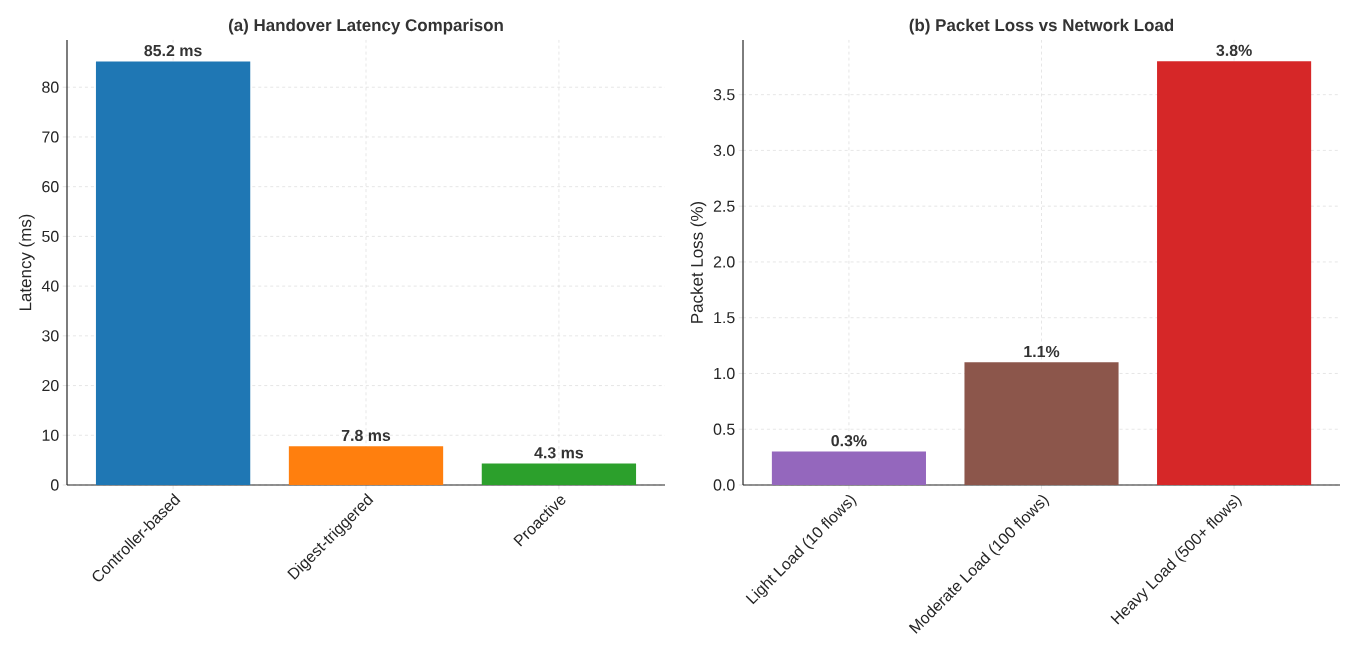 This screenshot has height=663, width=1357. Describe the element at coordinates (365, 26) in the screenshot. I see `chart-title: (a) Handover Latency Comparison` at that location.